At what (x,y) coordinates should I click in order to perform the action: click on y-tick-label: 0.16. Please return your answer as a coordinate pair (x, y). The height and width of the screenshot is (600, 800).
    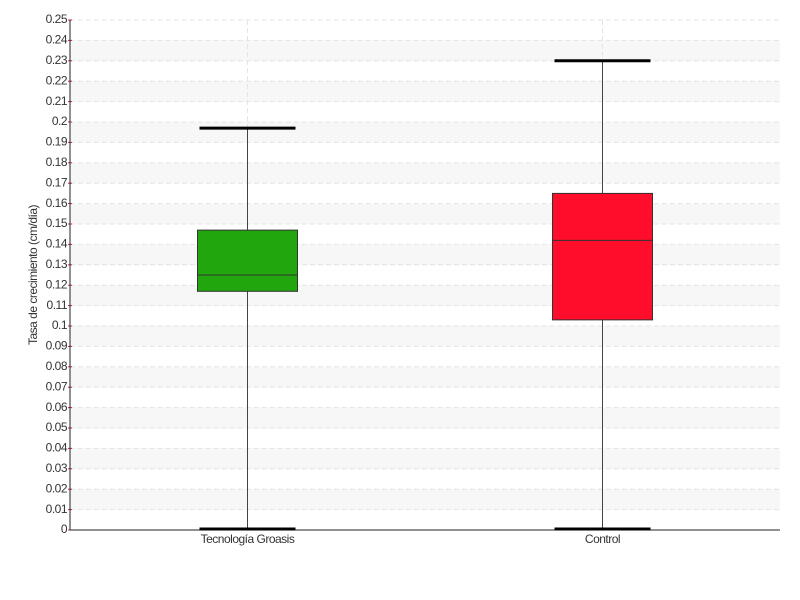
    Looking at the image, I should click on (57, 203).